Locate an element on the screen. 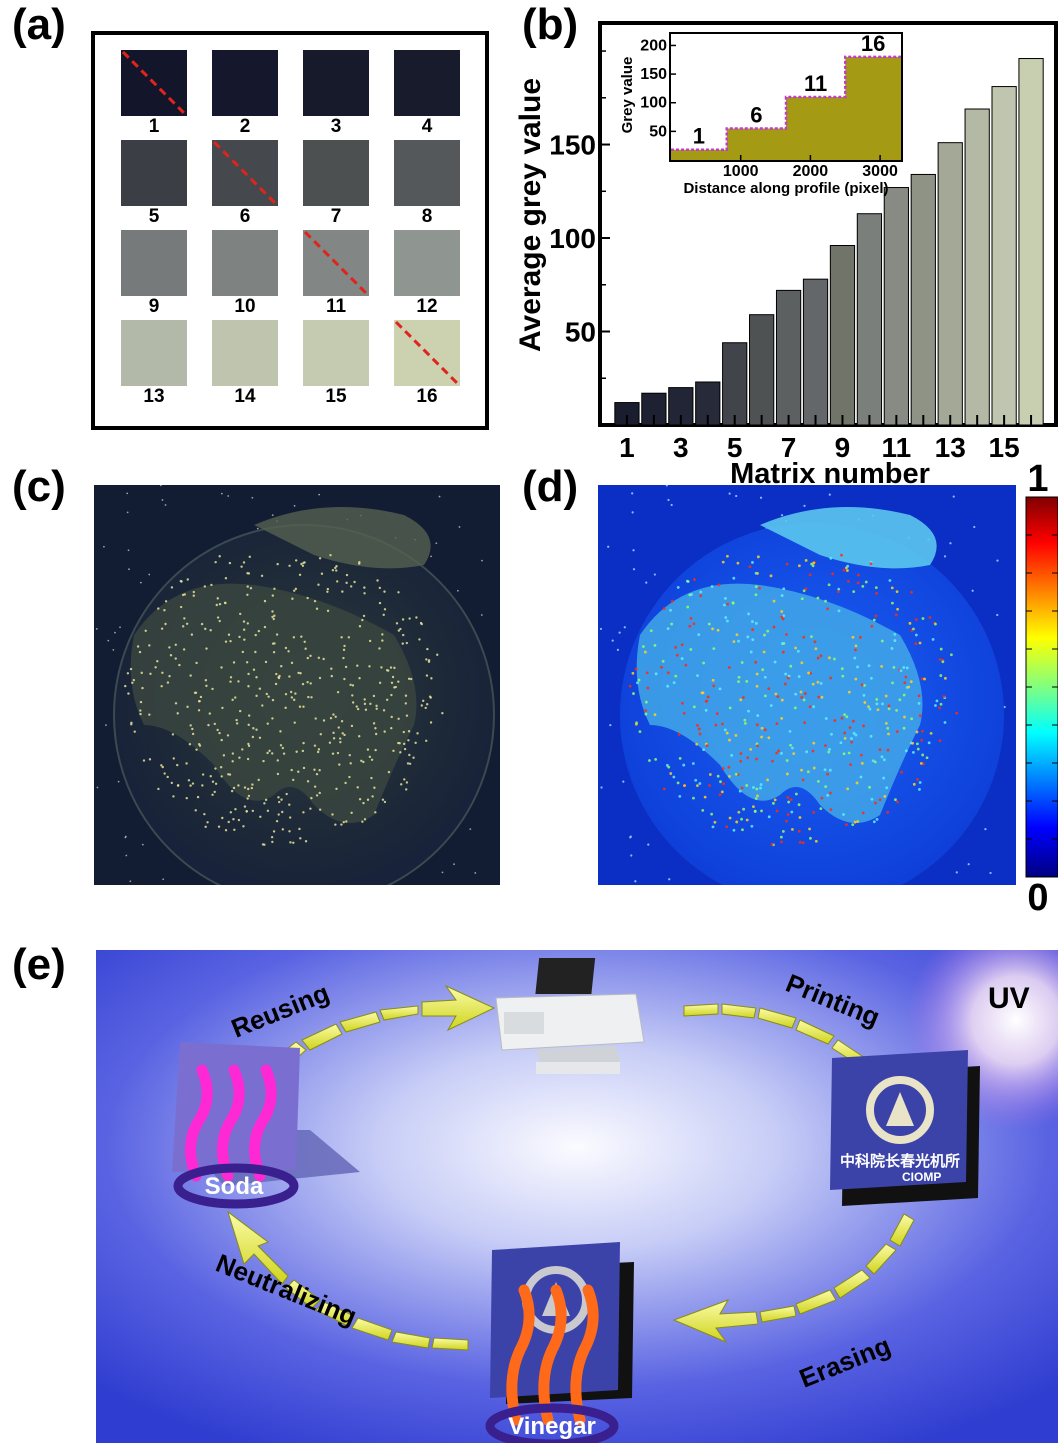 This screenshot has height=1443, width=1058. panel-label-b: (b) is located at coordinates (550, 24).